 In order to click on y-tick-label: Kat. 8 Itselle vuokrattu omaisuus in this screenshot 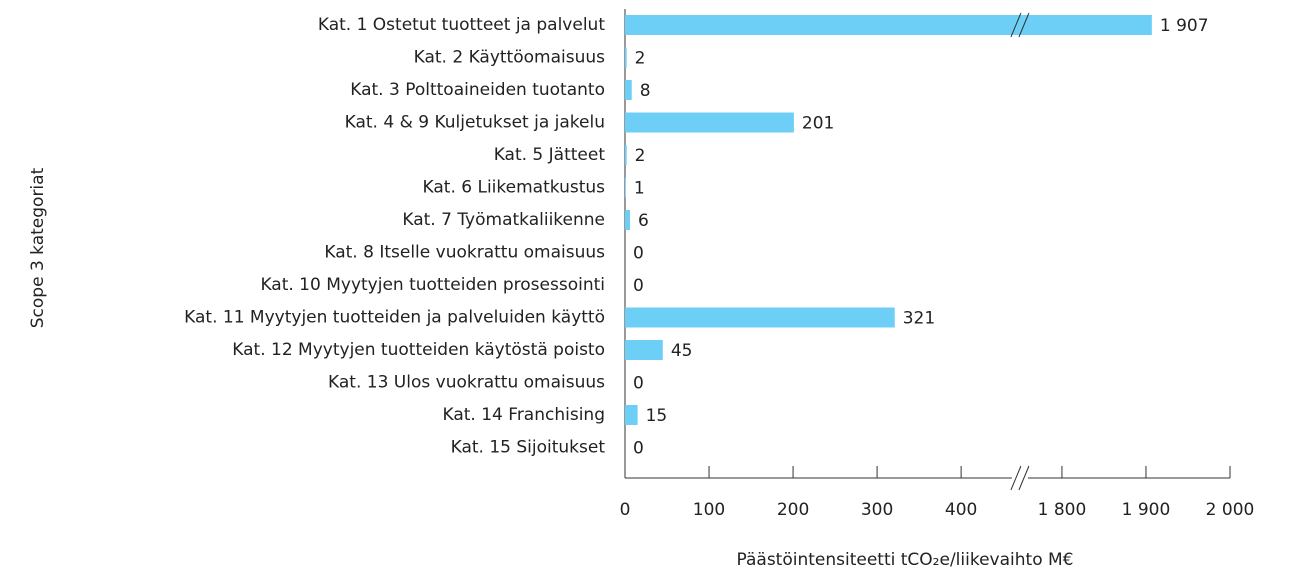, I will do `click(464, 253)`.